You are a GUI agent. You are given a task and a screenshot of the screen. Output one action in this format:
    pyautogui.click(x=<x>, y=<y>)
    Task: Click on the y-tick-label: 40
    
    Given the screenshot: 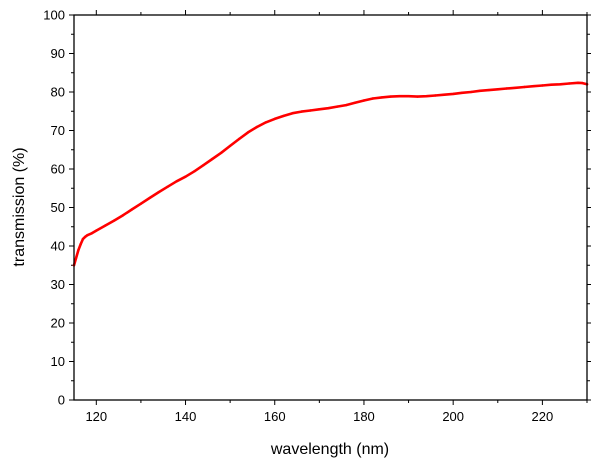 What is the action you would take?
    pyautogui.click(x=58, y=246)
    